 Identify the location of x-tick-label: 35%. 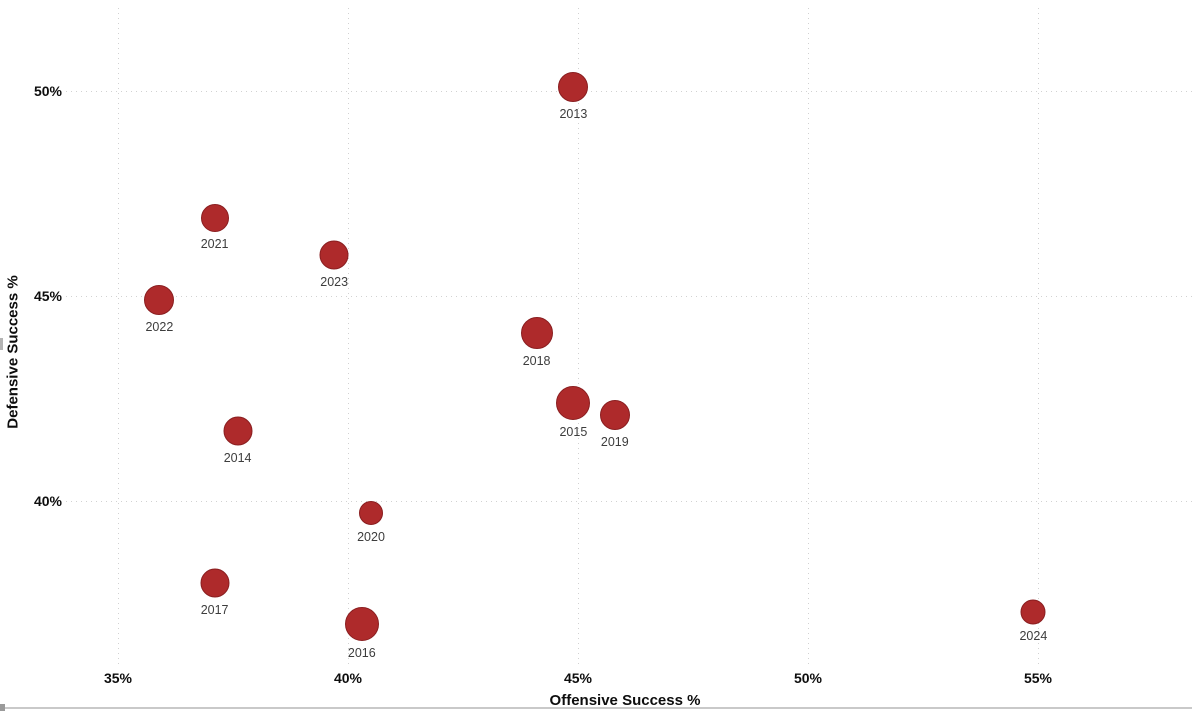
(118, 678).